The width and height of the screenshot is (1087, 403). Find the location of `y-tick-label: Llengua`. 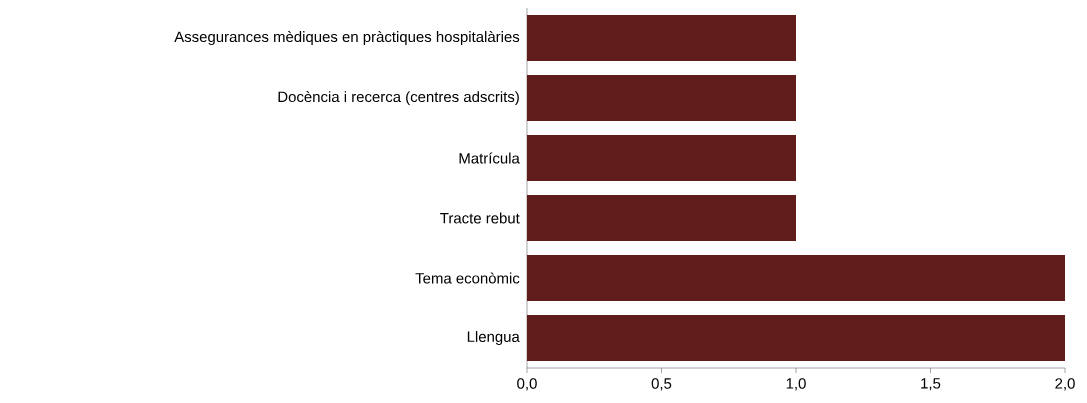

y-tick-label: Llengua is located at coordinates (493, 338).